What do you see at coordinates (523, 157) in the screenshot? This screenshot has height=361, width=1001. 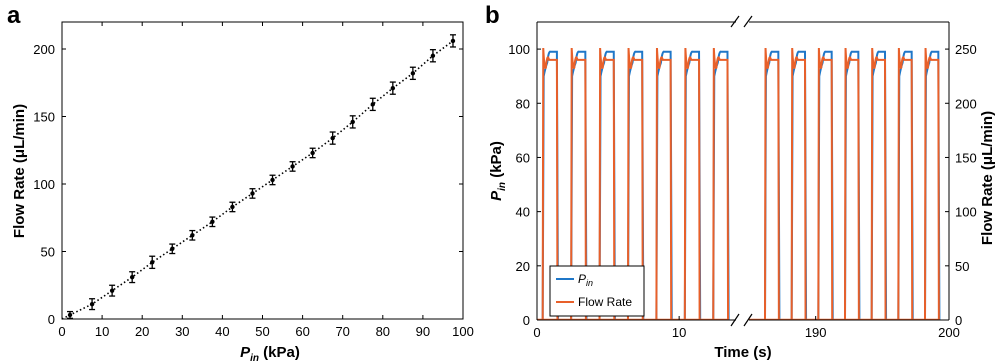 I see `y-left-tick-label: 60` at bounding box center [523, 157].